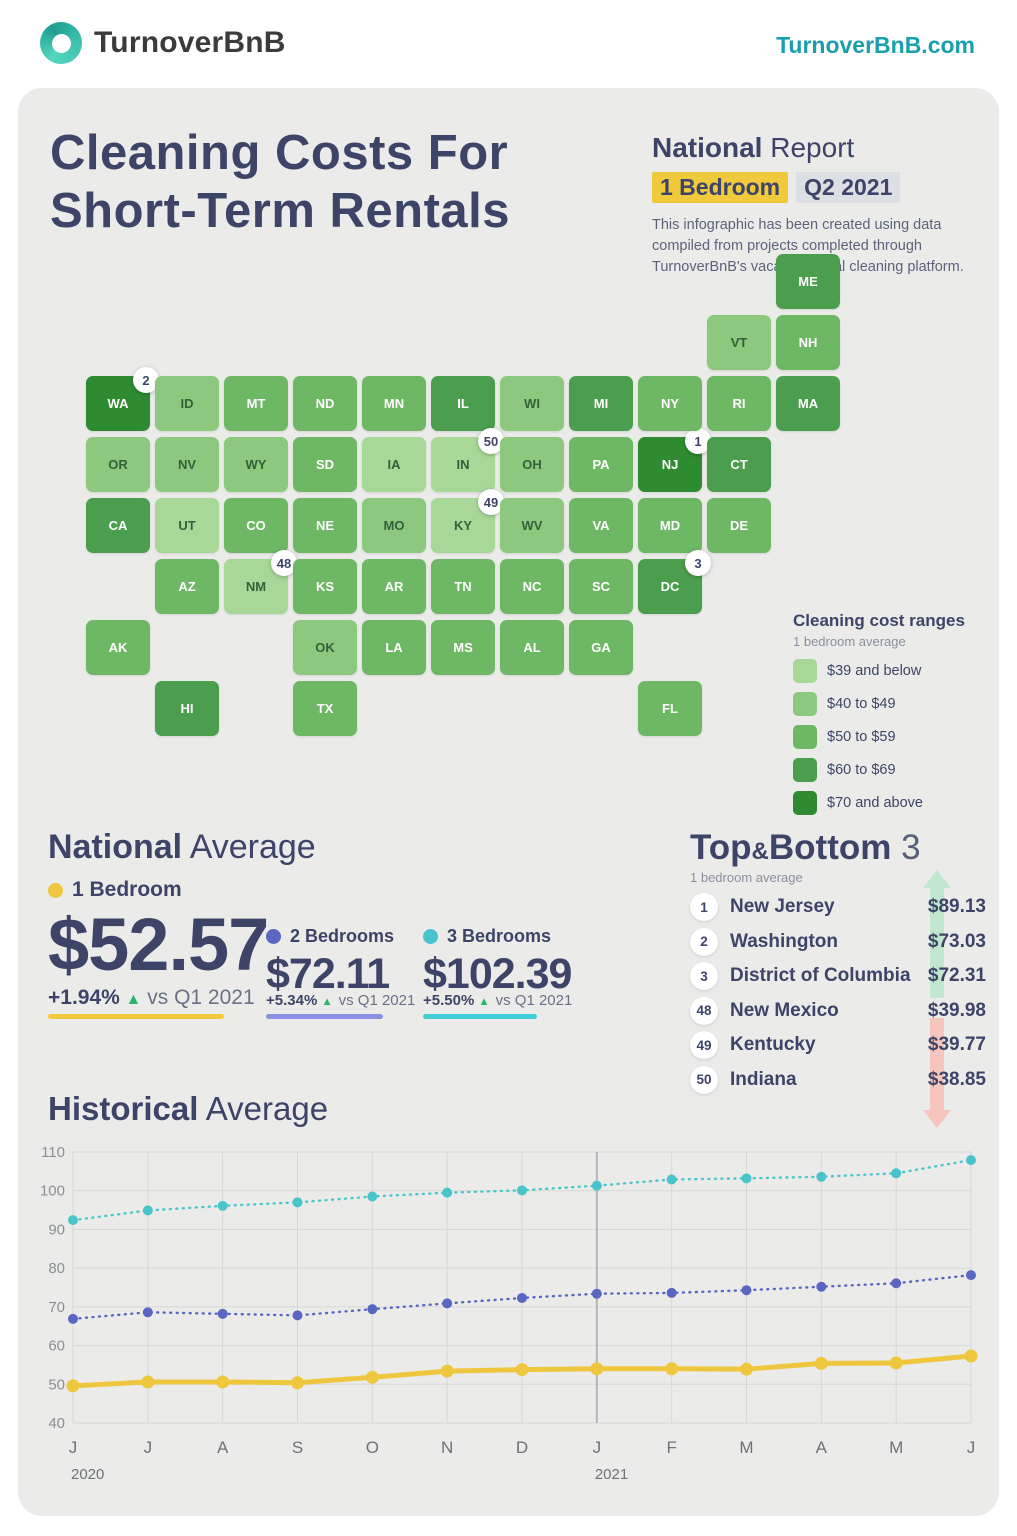 The width and height of the screenshot is (1017, 1536). I want to click on legend-item-2: $50 to $59, so click(881, 737).